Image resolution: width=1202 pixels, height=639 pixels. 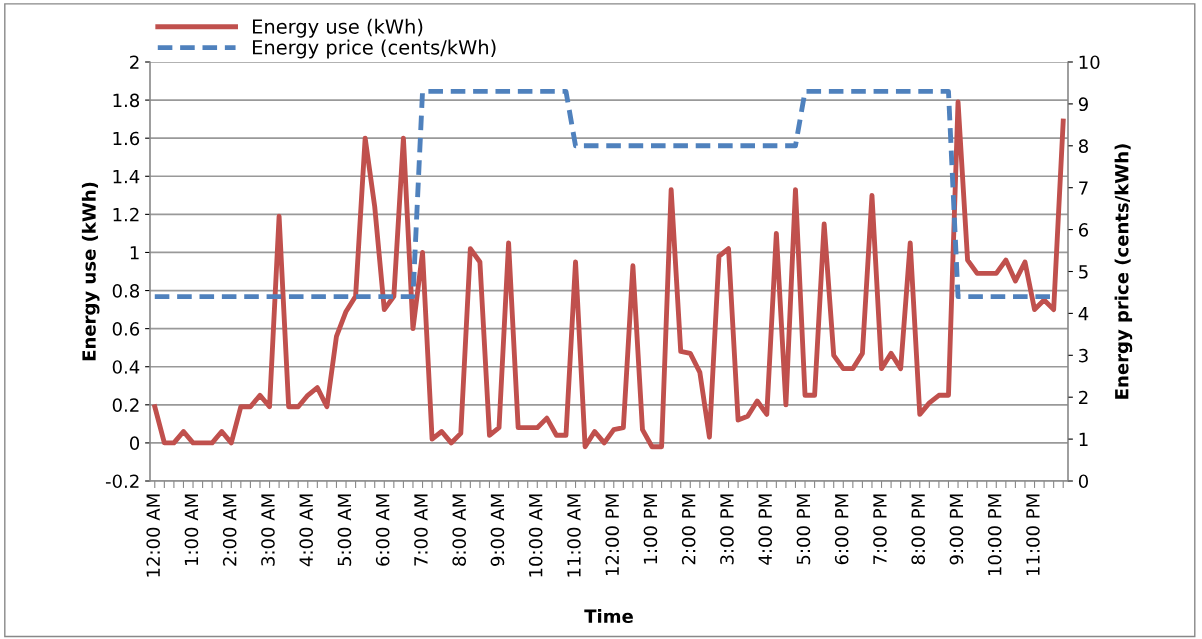 What do you see at coordinates (1083, 188) in the screenshot?
I see `y2-tick-label: 7` at bounding box center [1083, 188].